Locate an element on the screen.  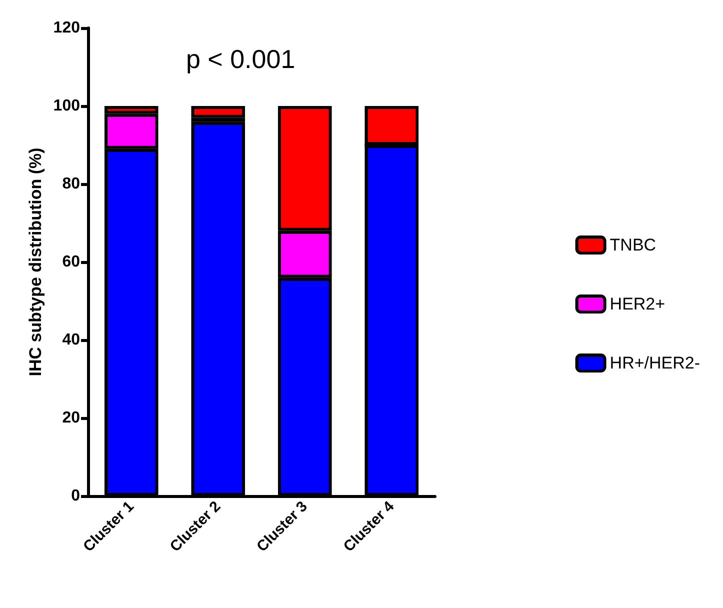
y-tick-label: 60 is located at coordinates (71, 262).